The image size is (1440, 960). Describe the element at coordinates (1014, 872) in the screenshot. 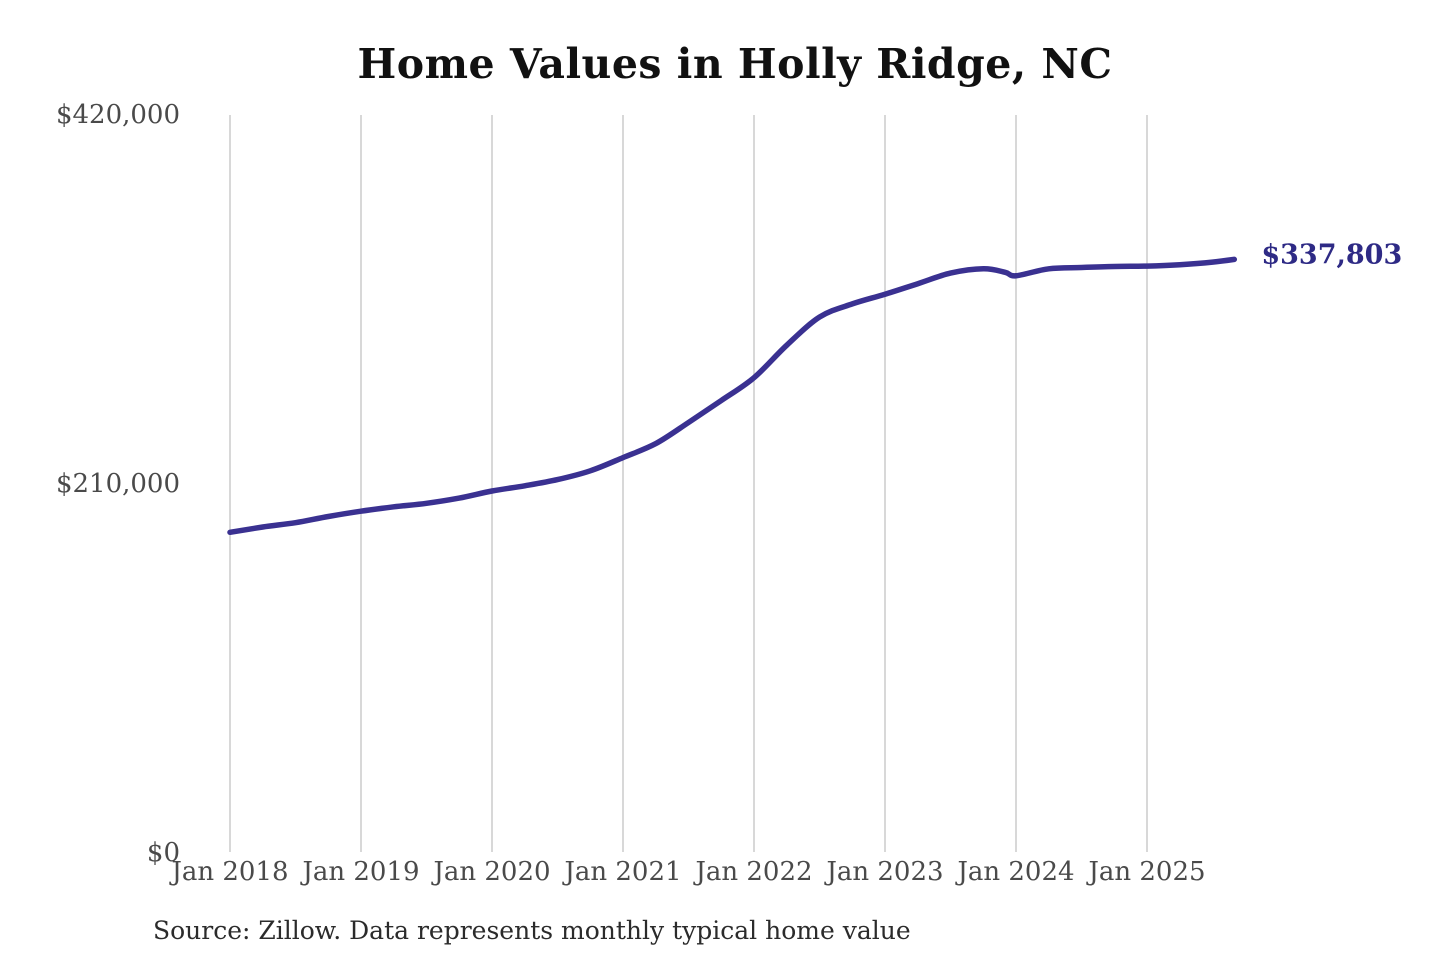

I see `x-tick-label: Jan 2024` at that location.